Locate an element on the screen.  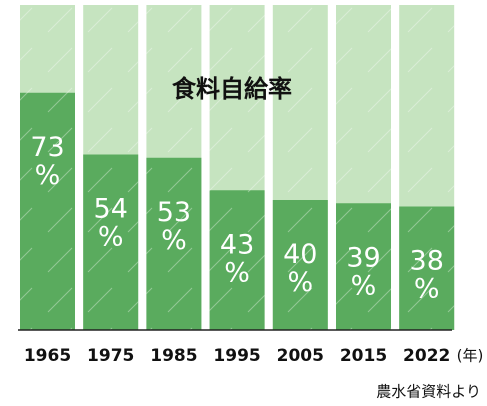
x-tick-label: 2005 is located at coordinates (300, 356).